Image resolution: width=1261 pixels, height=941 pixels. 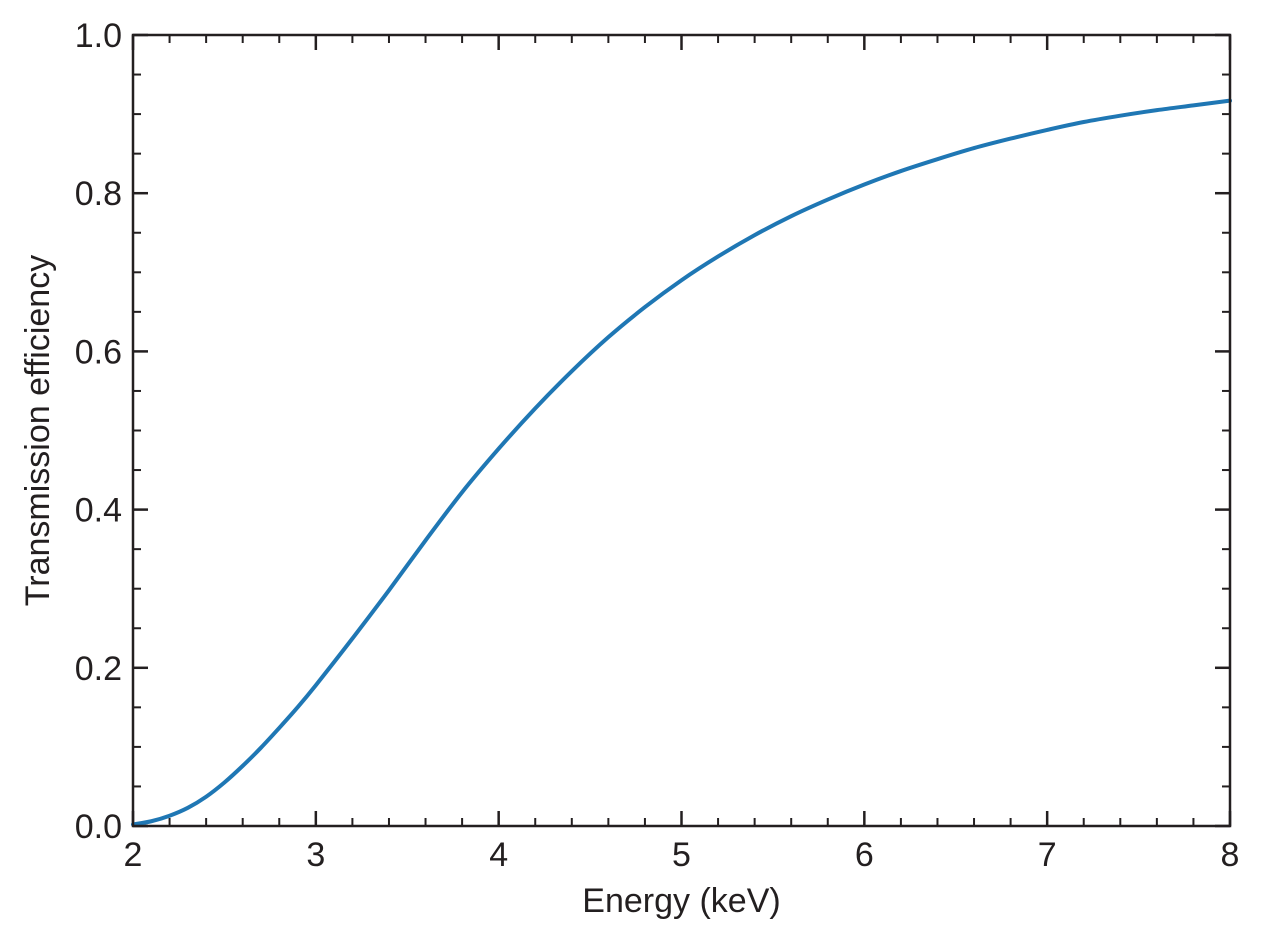 What do you see at coordinates (38, 430) in the screenshot?
I see `y-axis-title: Transmission efficiency` at bounding box center [38, 430].